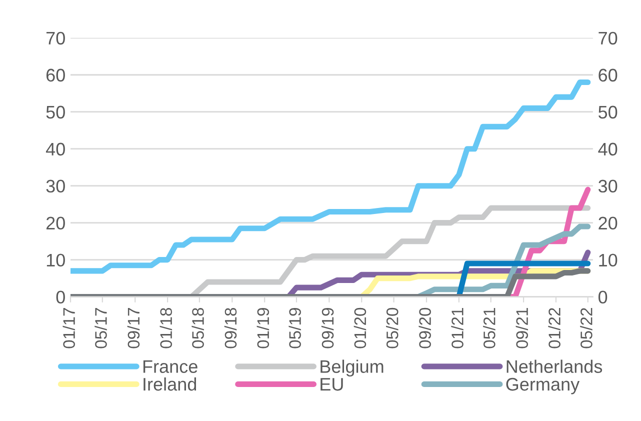  What do you see at coordinates (489, 328) in the screenshot?
I see `x-tick-label: 05/21` at bounding box center [489, 328].